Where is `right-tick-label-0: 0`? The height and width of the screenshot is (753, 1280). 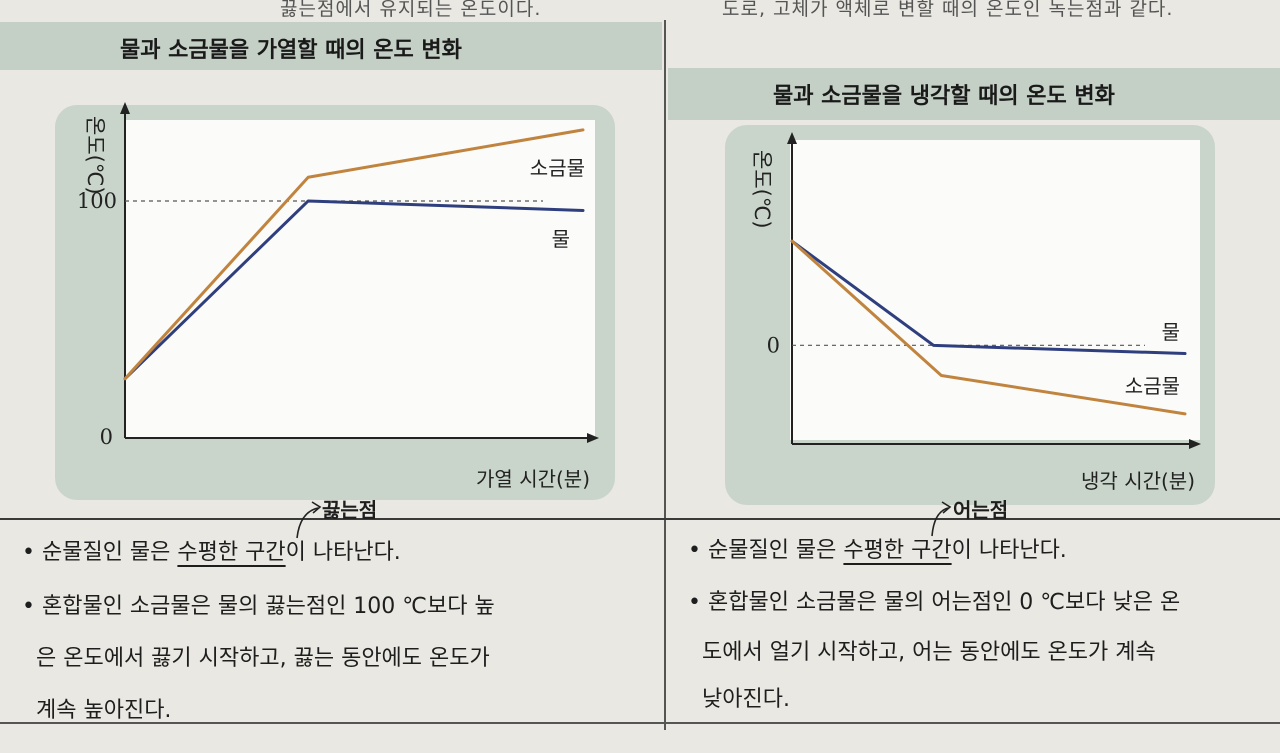 right-tick-label-0: 0 is located at coordinates (773, 345).